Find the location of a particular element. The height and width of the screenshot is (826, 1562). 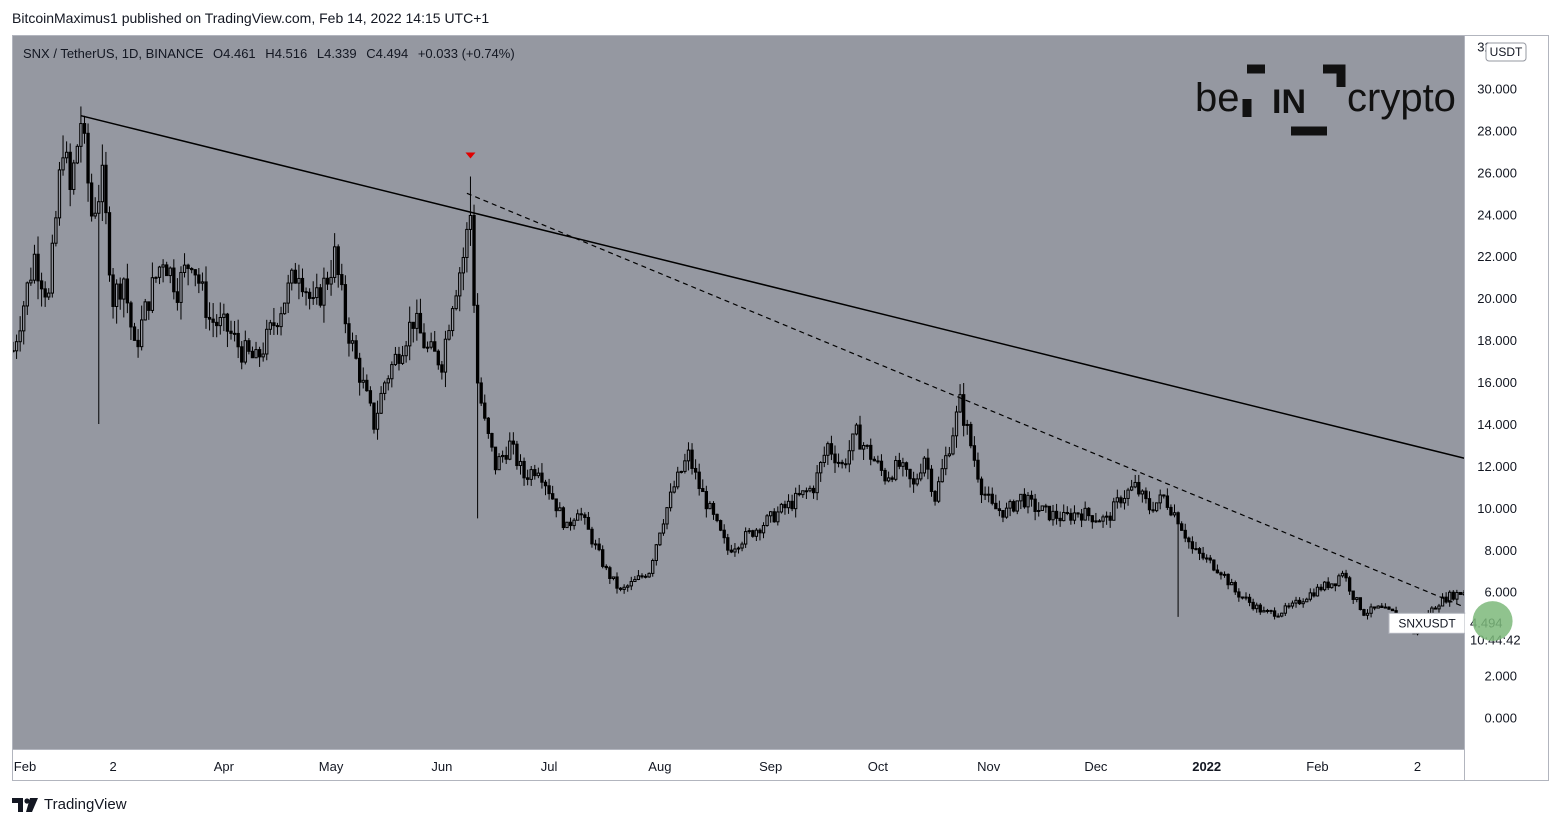

watermark-in: IN is located at coordinates (1289, 102).